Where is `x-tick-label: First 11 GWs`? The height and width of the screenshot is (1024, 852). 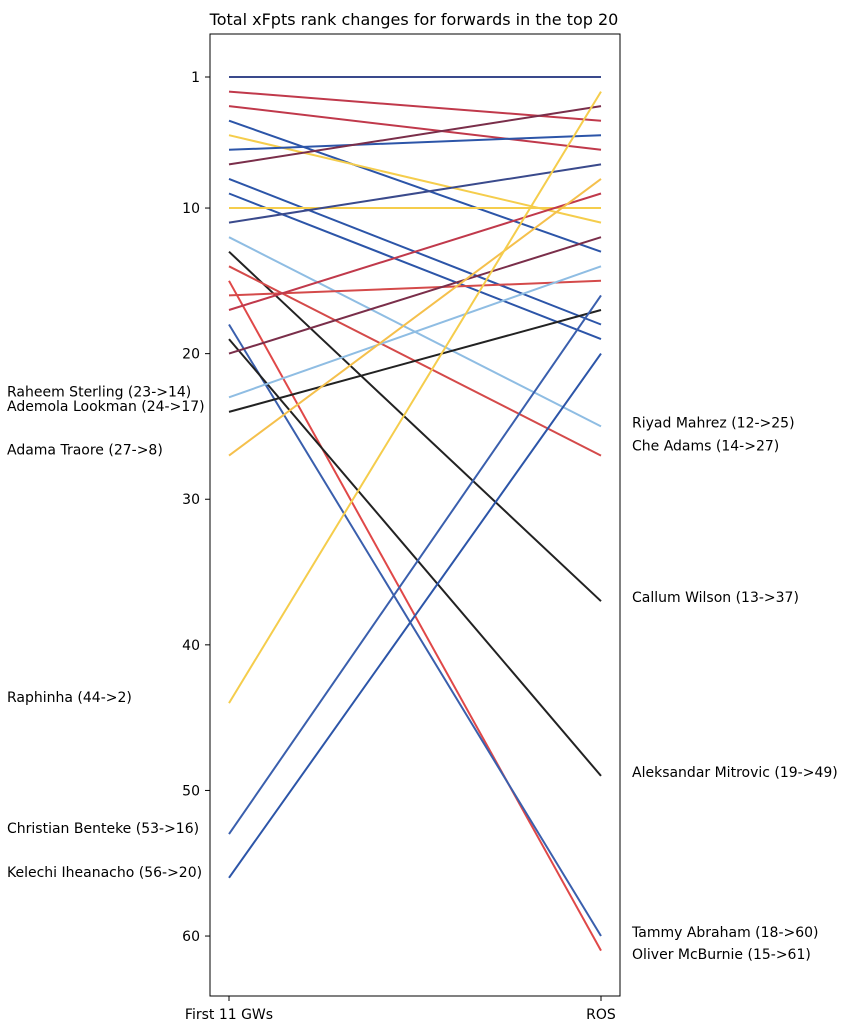
x-tick-label: First 11 GWs is located at coordinates (229, 1015).